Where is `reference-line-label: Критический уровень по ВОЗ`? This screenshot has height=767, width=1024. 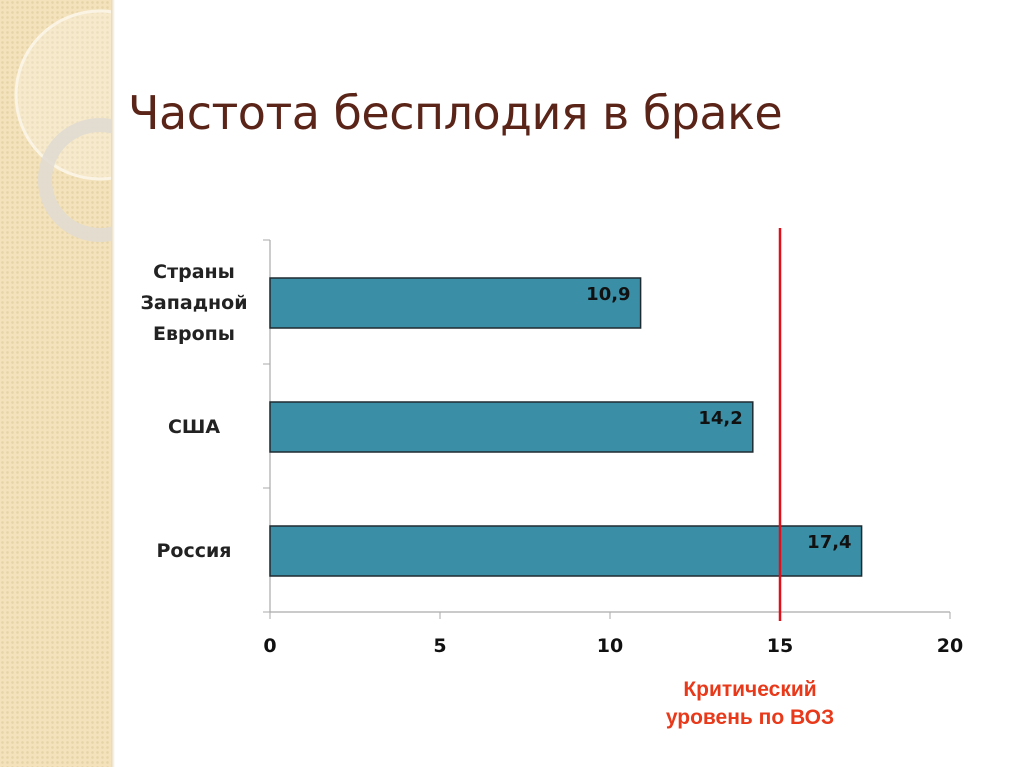 reference-line-label: Критический уровень по ВОЗ is located at coordinates (750, 704).